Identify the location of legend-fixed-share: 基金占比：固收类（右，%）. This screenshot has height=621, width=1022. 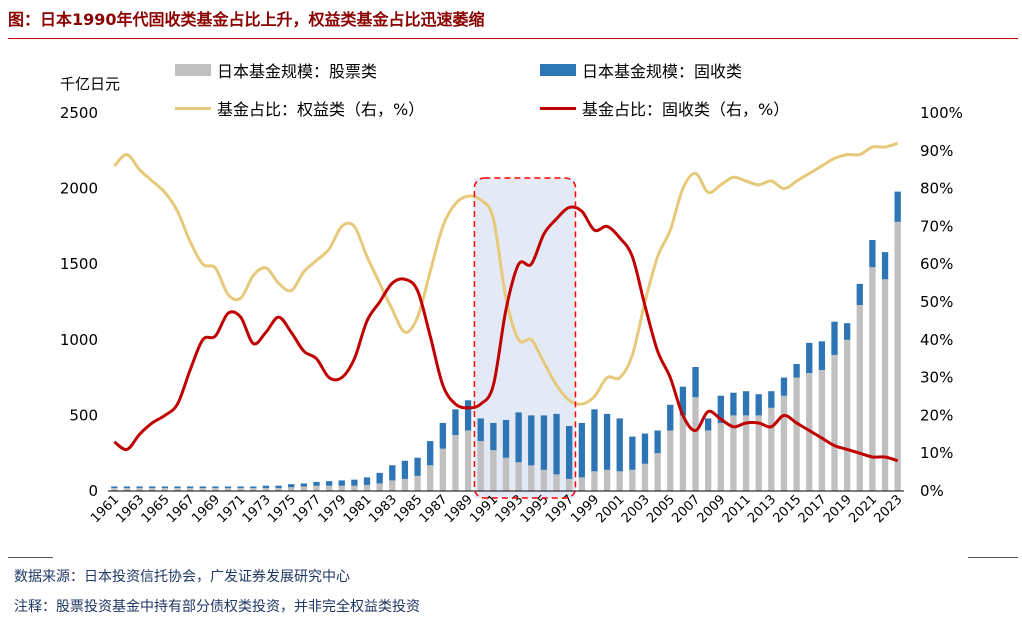
(664, 108).